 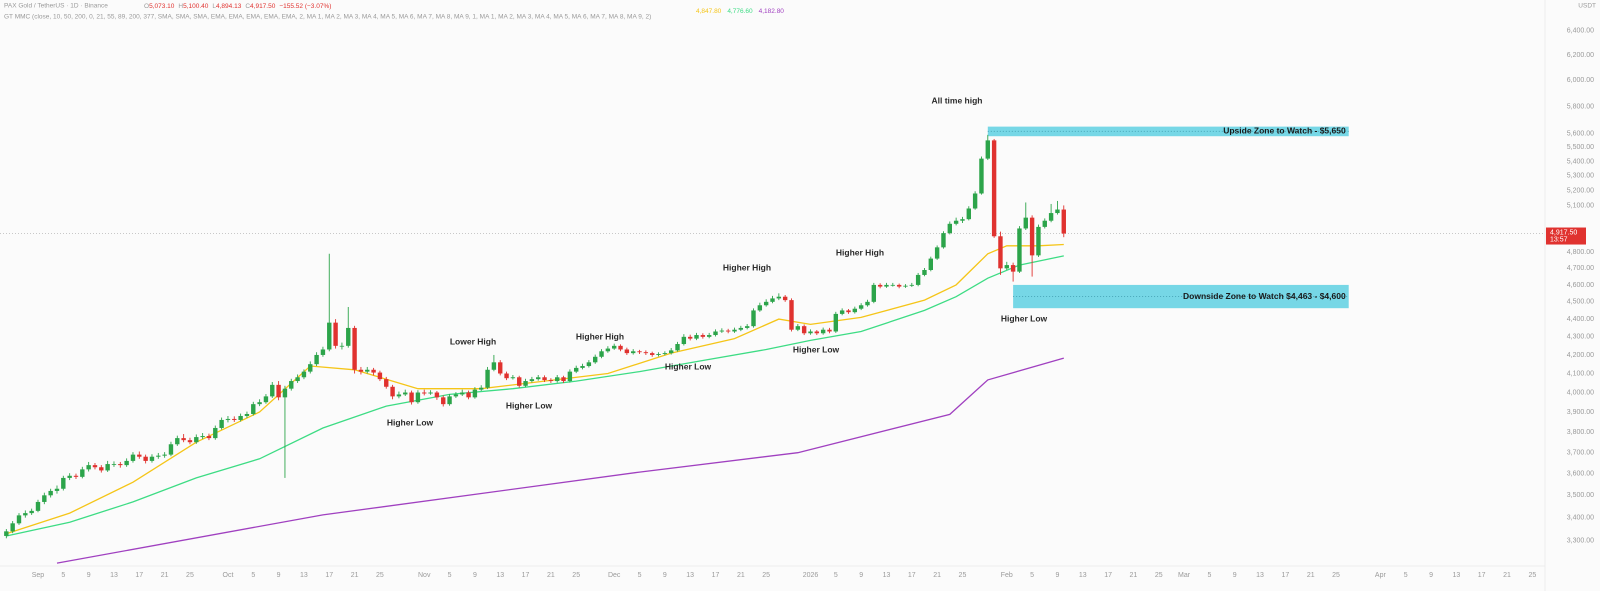 What do you see at coordinates (305, 6) in the screenshot?
I see `change: −155.52 (−3.07%)` at bounding box center [305, 6].